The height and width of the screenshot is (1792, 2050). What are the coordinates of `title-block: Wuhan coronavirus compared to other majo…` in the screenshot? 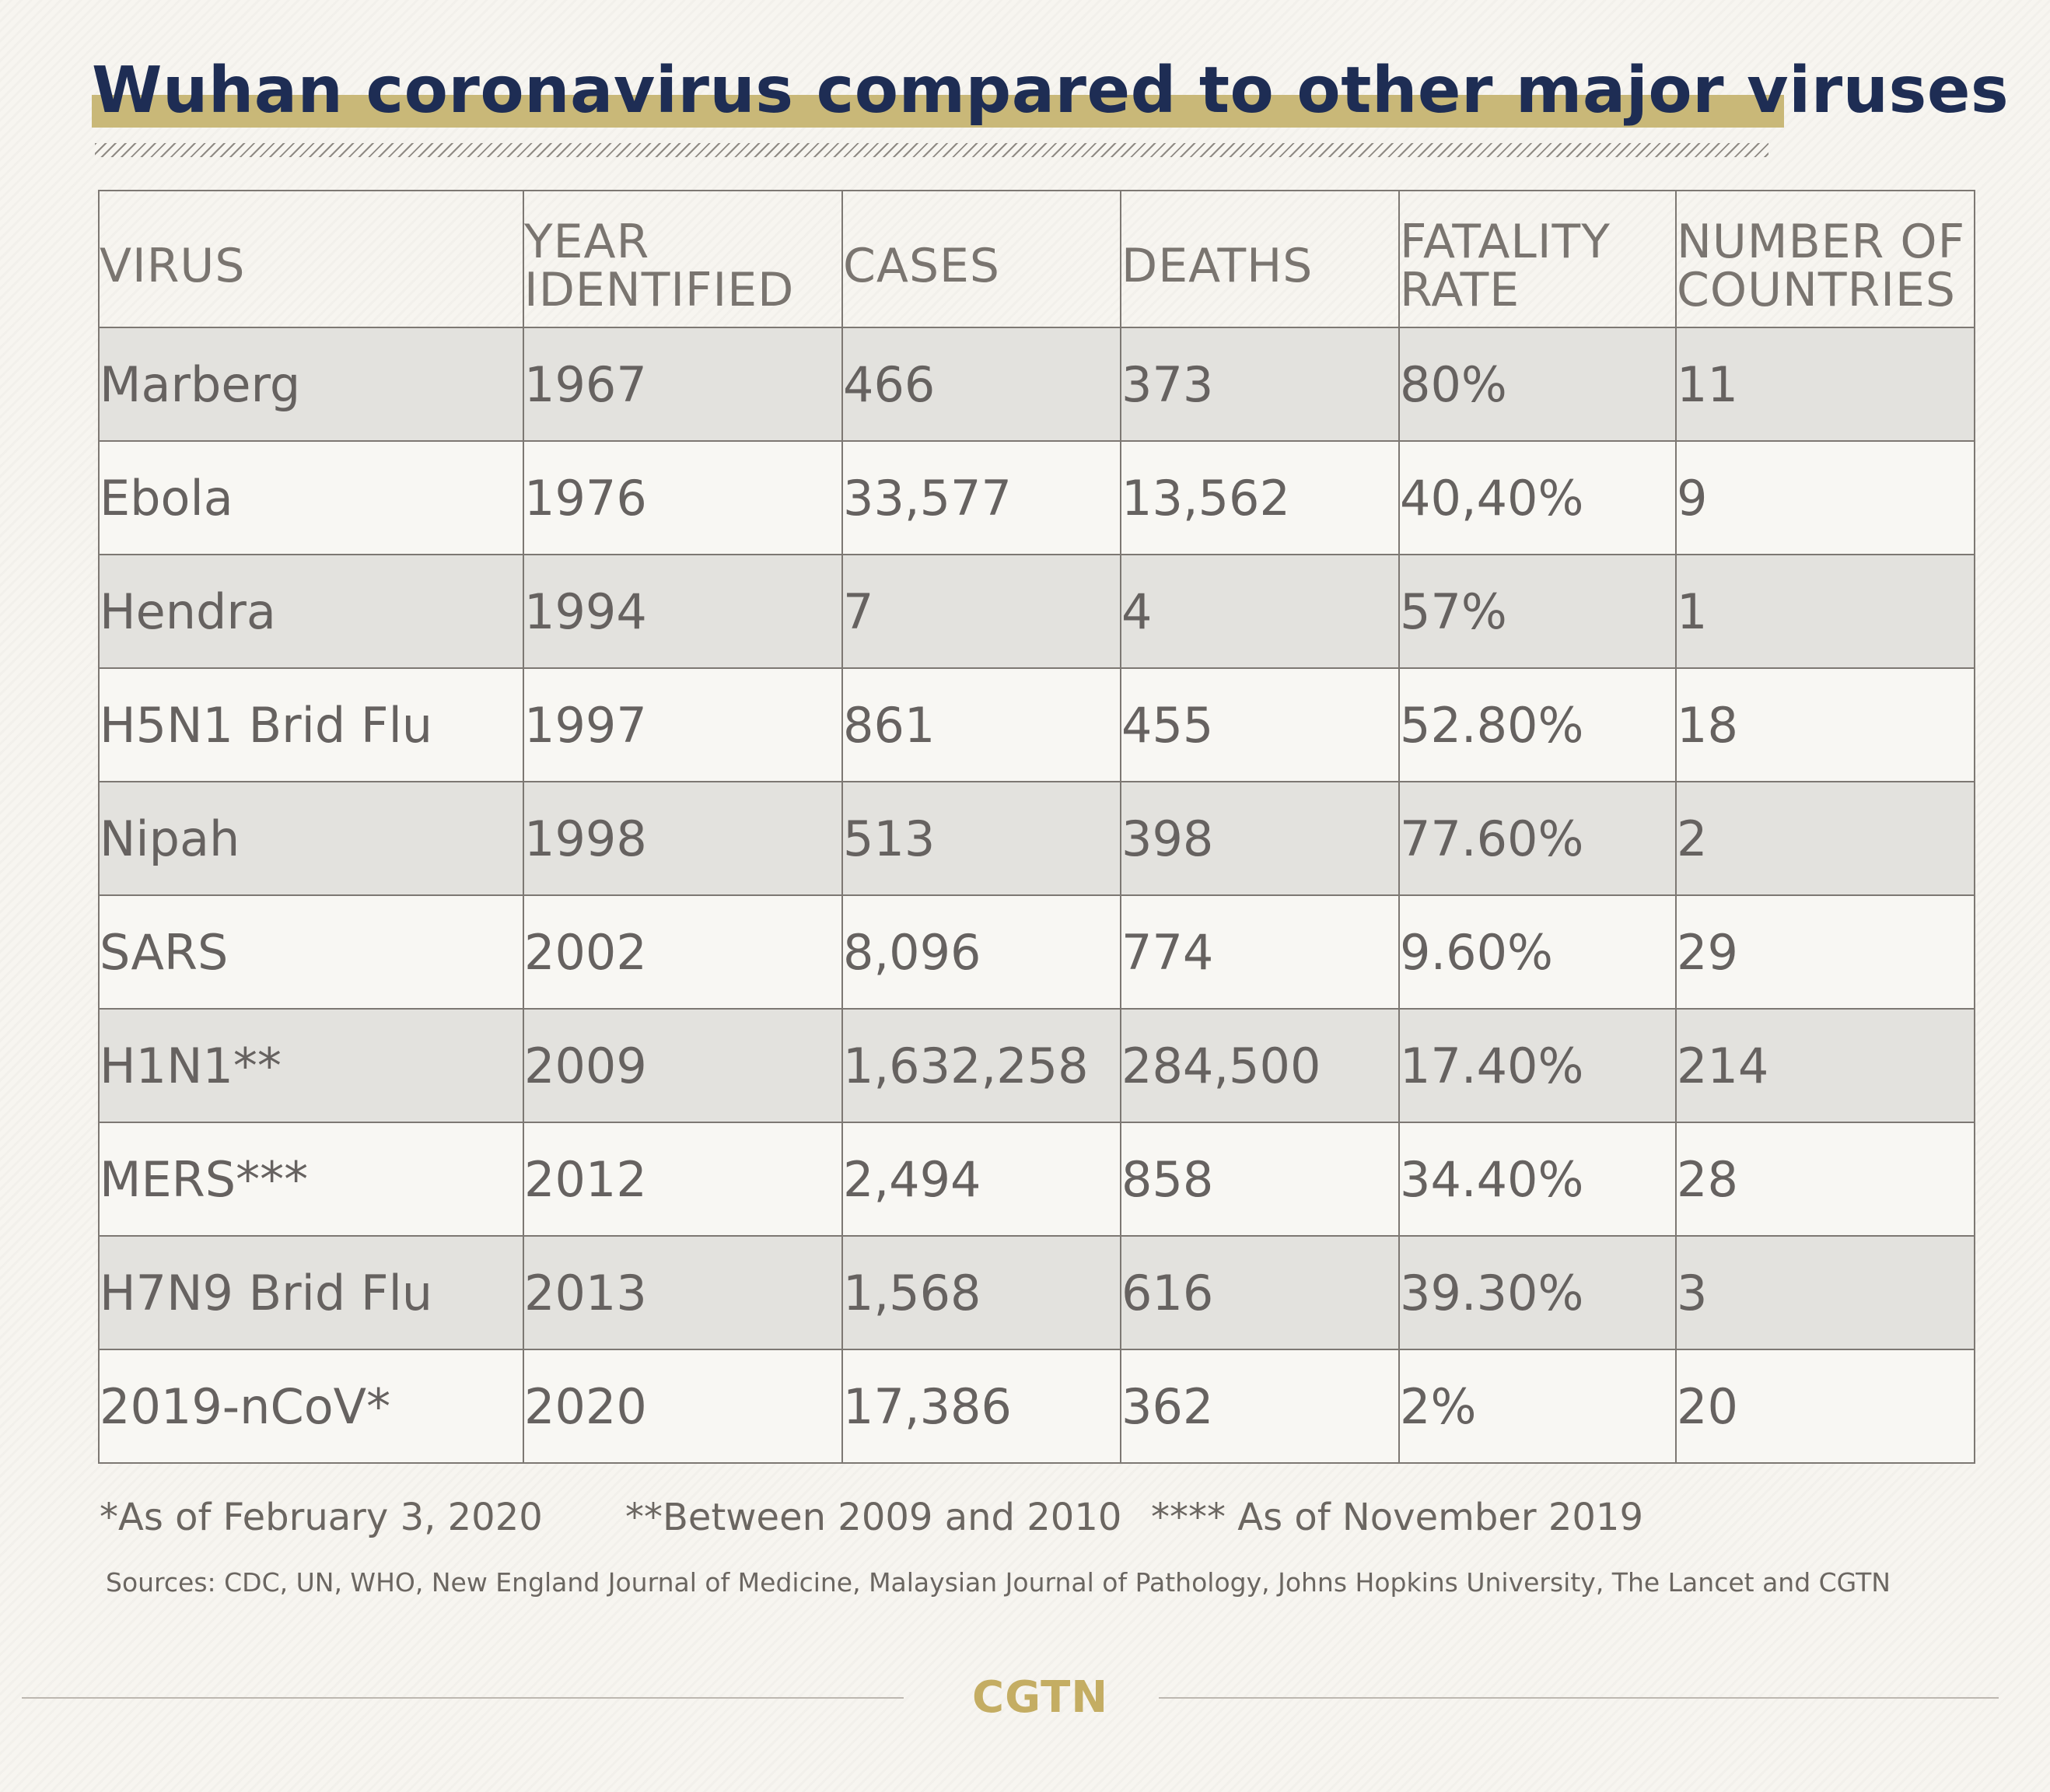 It's located at (1050, 91).